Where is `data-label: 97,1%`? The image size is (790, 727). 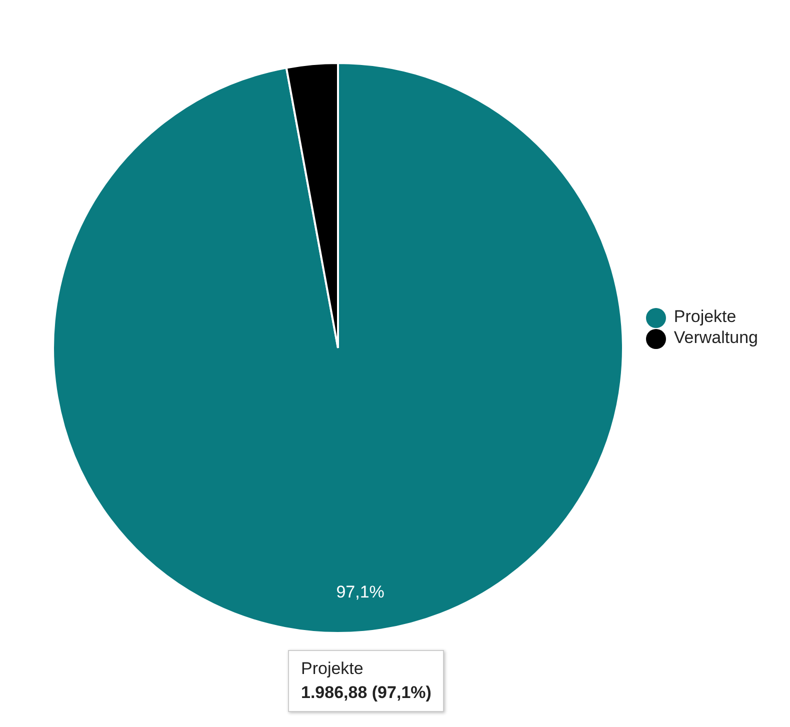
data-label: 97,1% is located at coordinates (360, 592).